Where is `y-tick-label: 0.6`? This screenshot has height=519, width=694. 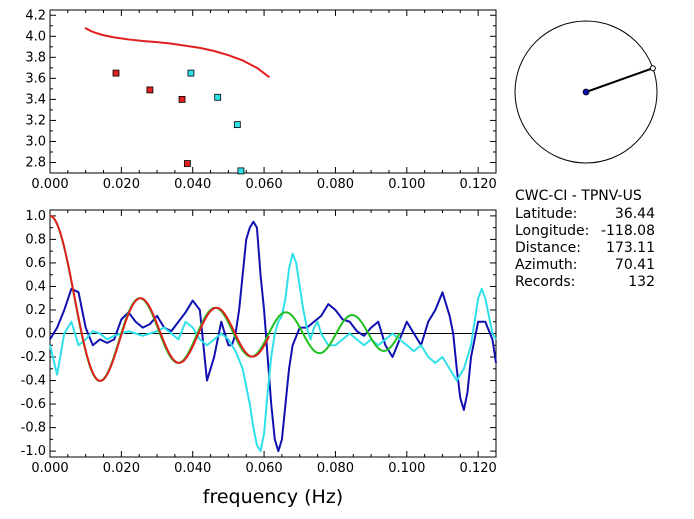
y-tick-label: 0.6 is located at coordinates (35, 263).